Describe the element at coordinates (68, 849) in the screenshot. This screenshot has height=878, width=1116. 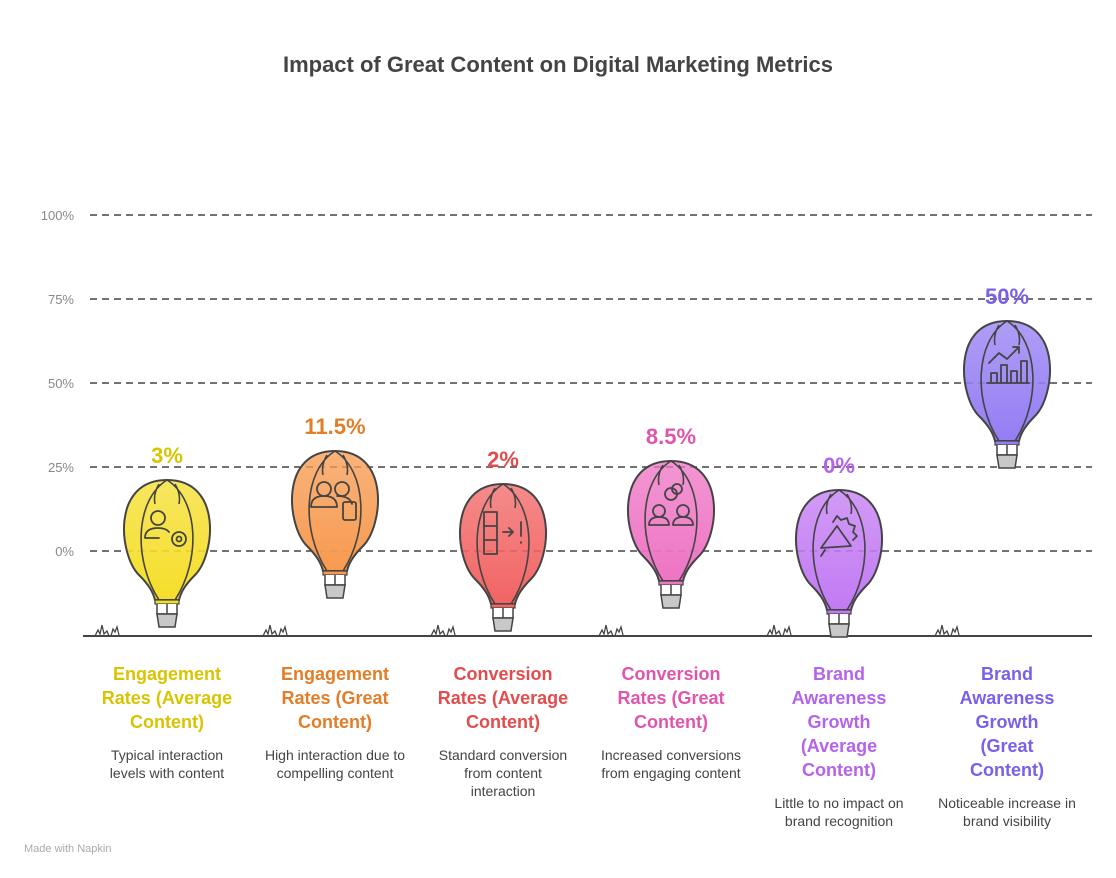
I see `napkin-watermark: Made with Napkin` at that location.